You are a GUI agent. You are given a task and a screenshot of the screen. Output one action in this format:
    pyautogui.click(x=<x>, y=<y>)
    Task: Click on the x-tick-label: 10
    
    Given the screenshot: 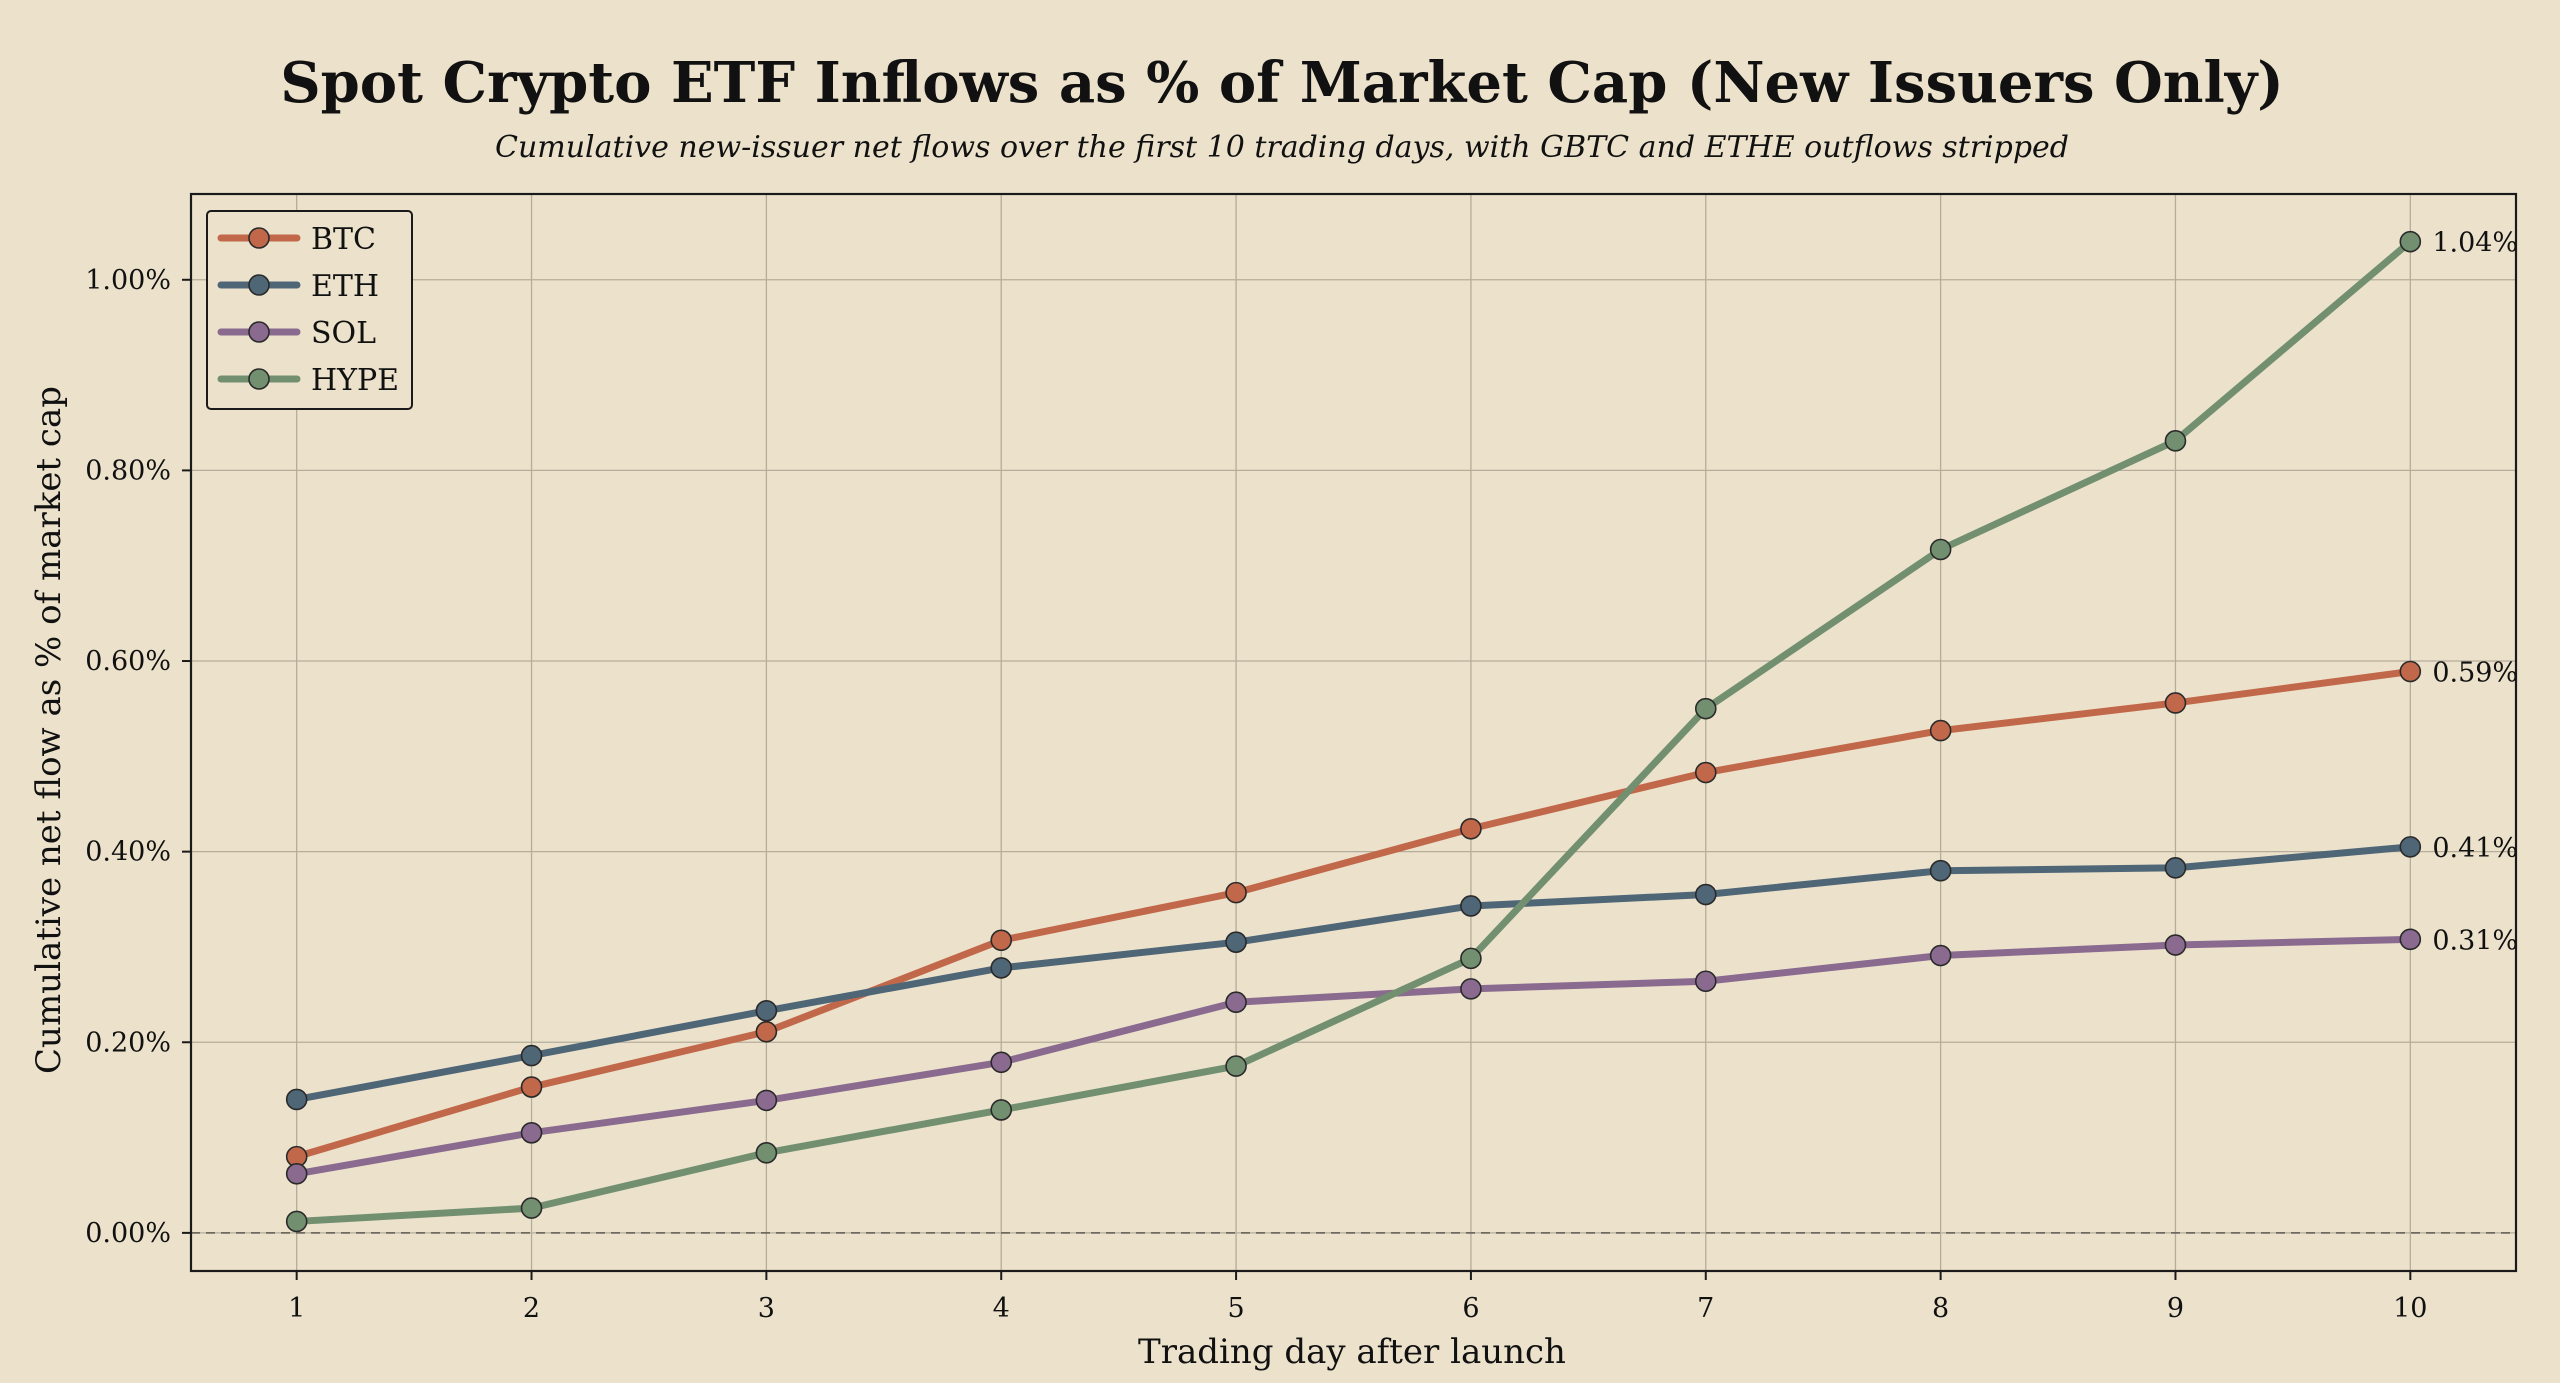 What is the action you would take?
    pyautogui.click(x=2410, y=1308)
    